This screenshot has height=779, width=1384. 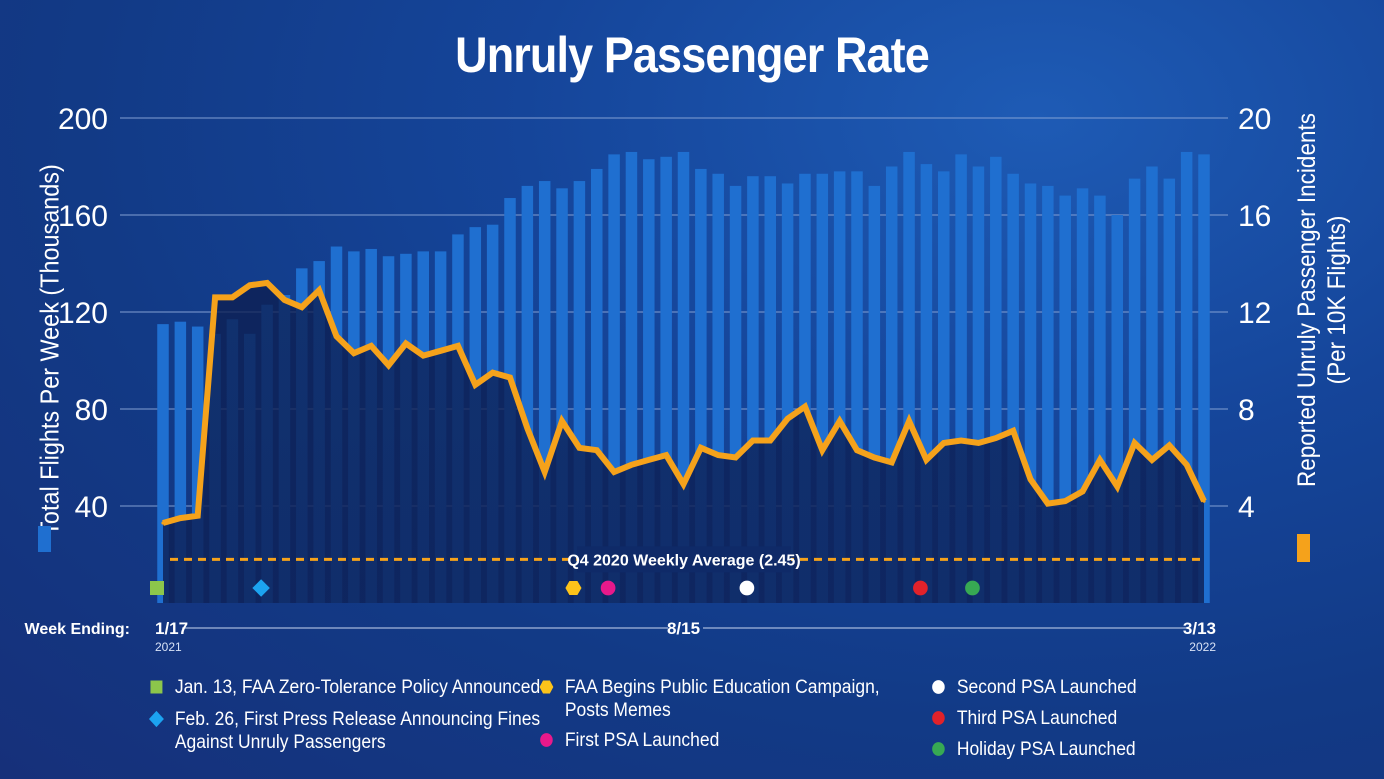 I want to click on x-axis-prefix: Week Ending:, so click(x=78, y=629).